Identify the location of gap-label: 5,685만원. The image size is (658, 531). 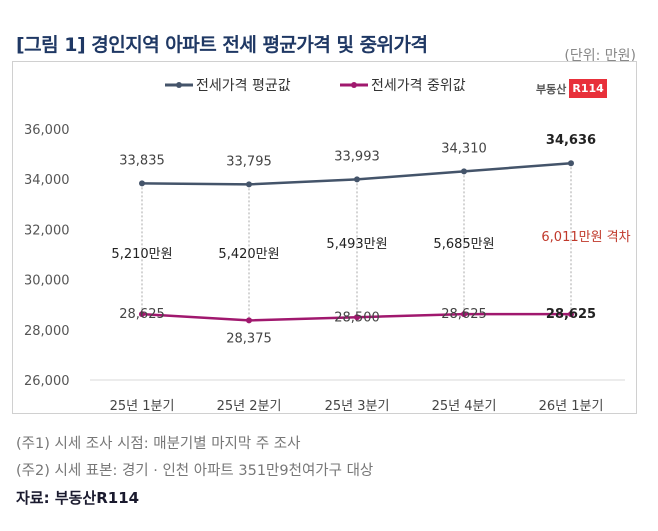
(463, 244).